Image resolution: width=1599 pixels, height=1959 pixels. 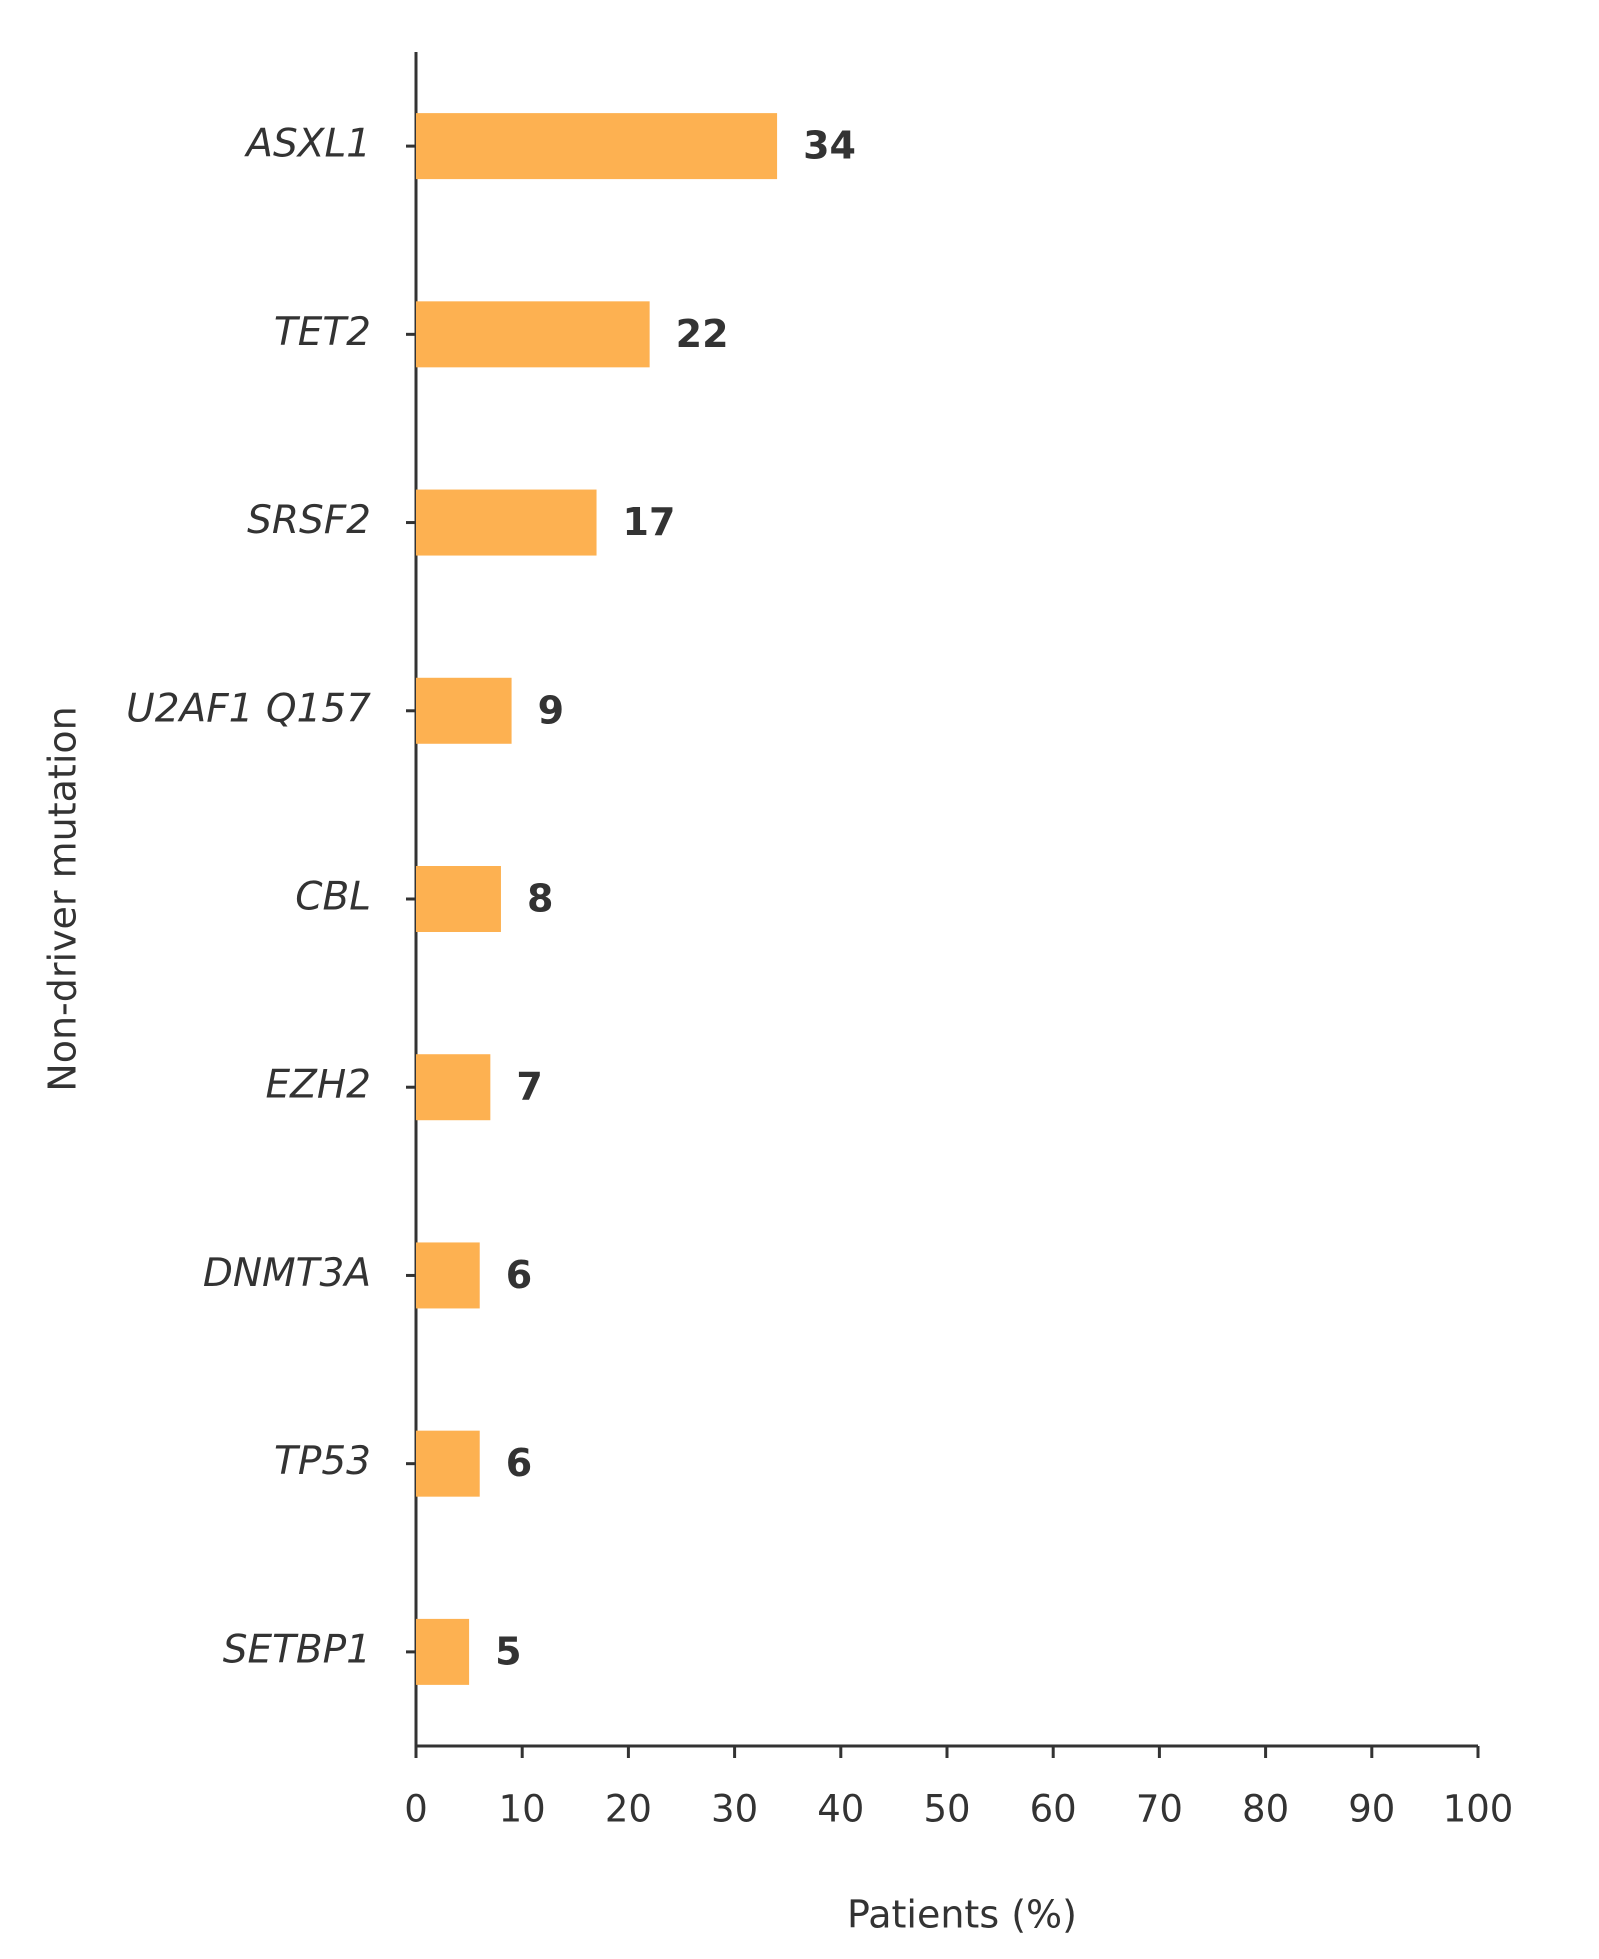 What do you see at coordinates (248, 708) in the screenshot?
I see `y-tick-label: U2AF1 Q157` at bounding box center [248, 708].